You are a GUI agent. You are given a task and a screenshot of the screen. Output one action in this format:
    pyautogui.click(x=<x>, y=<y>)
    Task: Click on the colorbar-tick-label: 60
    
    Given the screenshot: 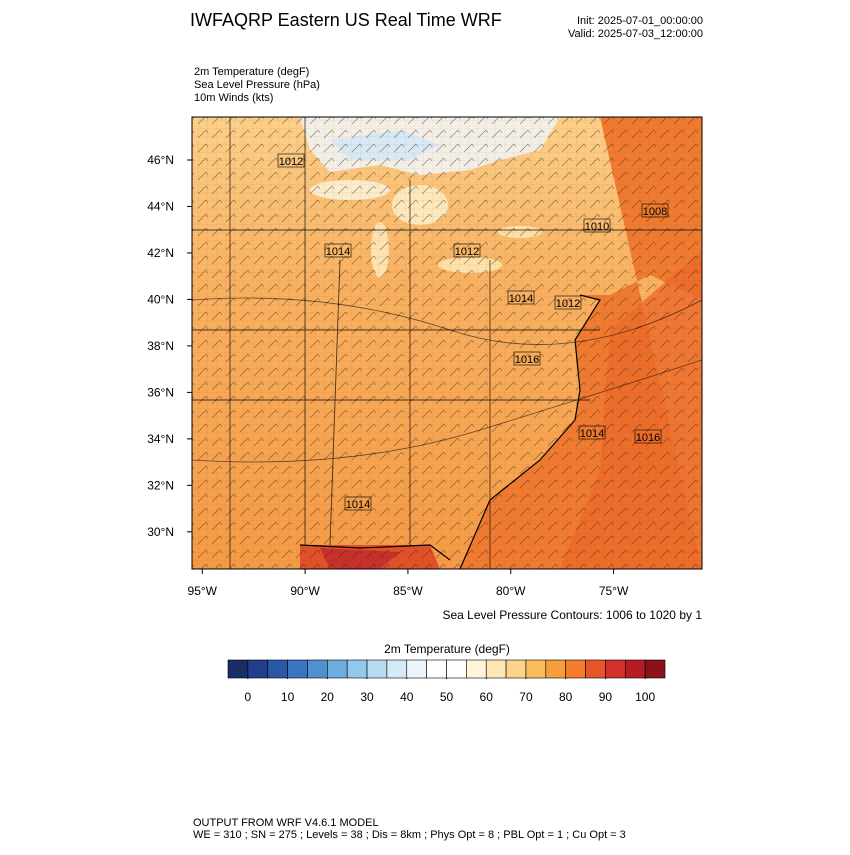 What is the action you would take?
    pyautogui.click(x=487, y=697)
    